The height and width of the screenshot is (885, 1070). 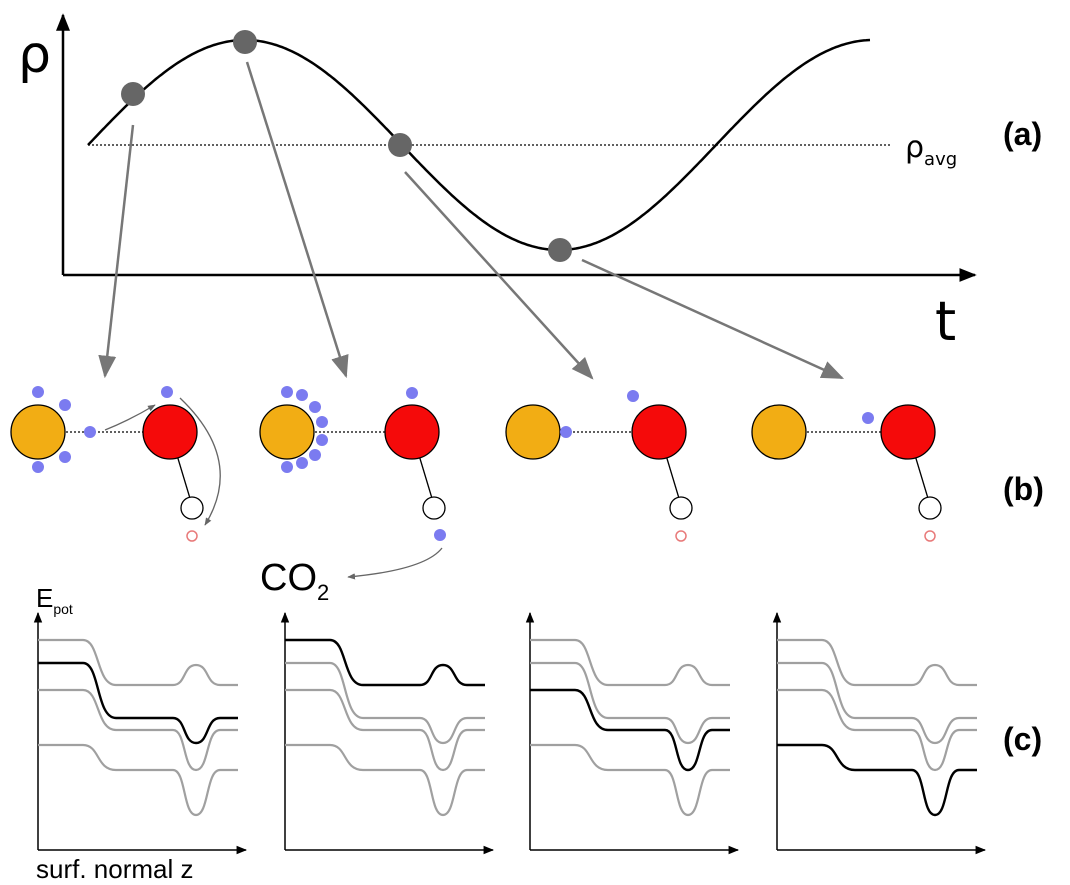 What do you see at coordinates (395, 563) in the screenshot?
I see `desorption-arrow` at bounding box center [395, 563].